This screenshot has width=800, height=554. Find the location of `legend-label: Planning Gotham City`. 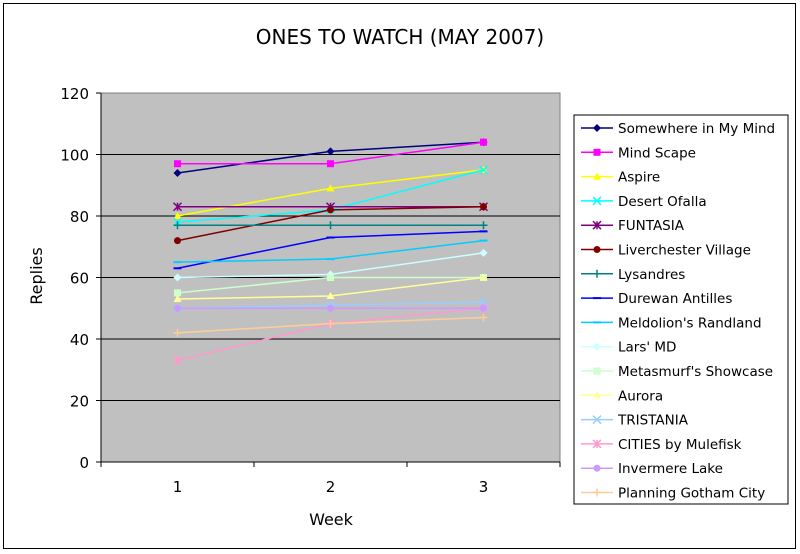

legend-label: Planning Gotham City is located at coordinates (691, 494).